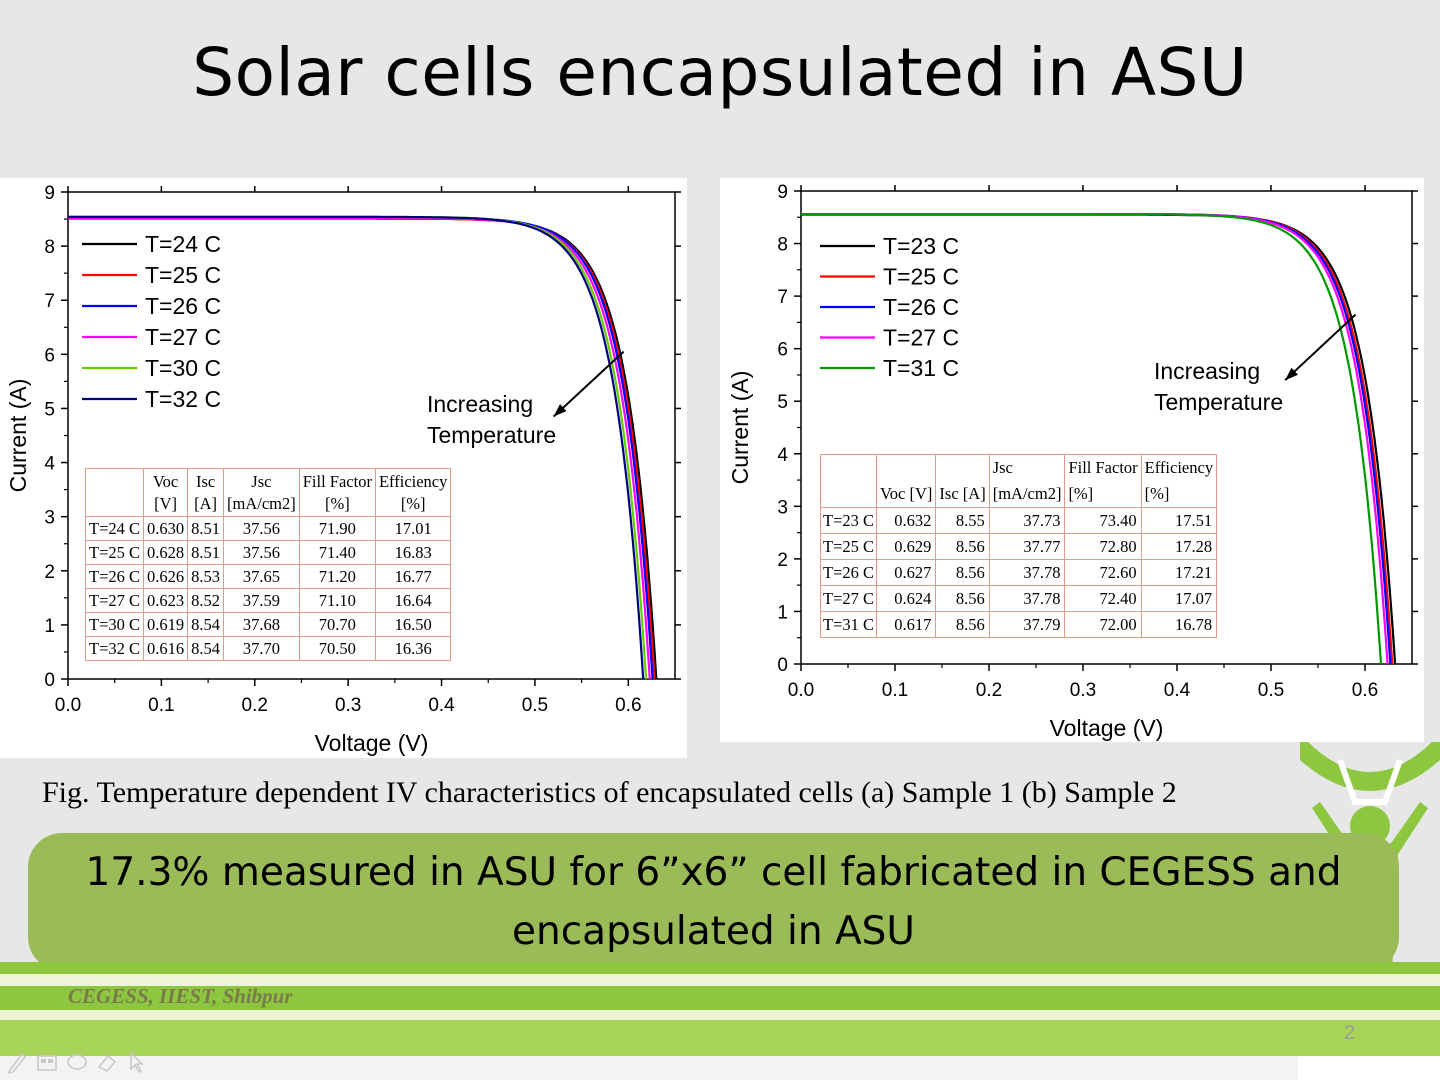 The width and height of the screenshot is (1440, 1080). What do you see at coordinates (921, 338) in the screenshot?
I see `legend-entry: T=27 C` at bounding box center [921, 338].